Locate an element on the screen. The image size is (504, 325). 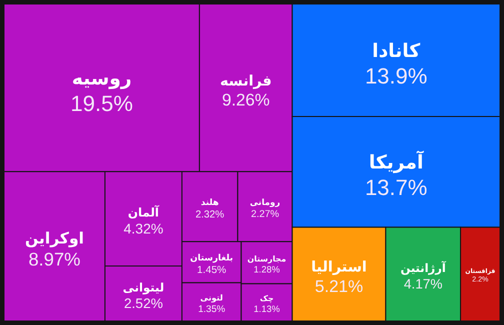
data-label: 1.35% is located at coordinates (212, 309).